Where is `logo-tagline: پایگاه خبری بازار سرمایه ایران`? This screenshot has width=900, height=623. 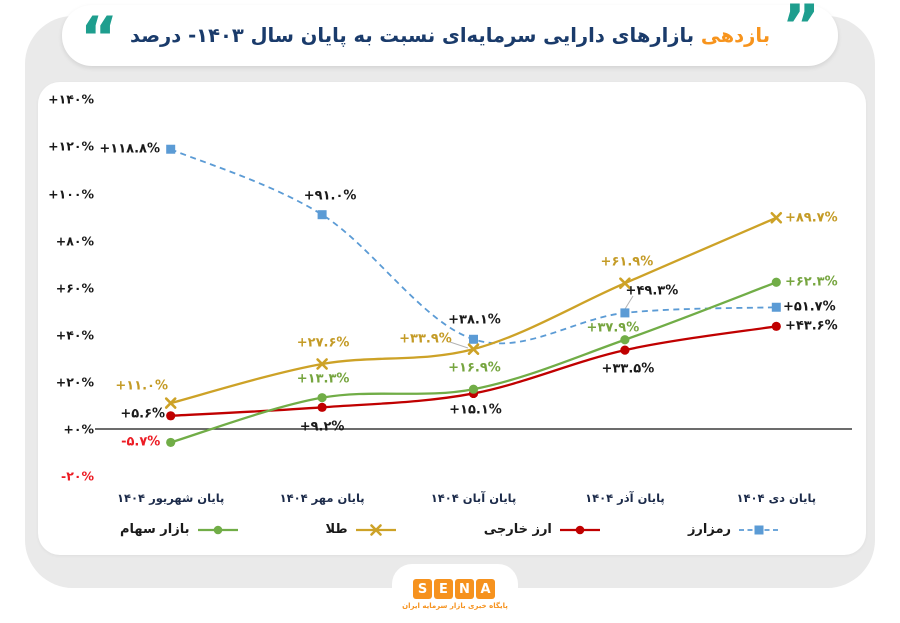
logo-tagline: پایگاه خبری بازار سرمایه ایران is located at coordinates (455, 606).